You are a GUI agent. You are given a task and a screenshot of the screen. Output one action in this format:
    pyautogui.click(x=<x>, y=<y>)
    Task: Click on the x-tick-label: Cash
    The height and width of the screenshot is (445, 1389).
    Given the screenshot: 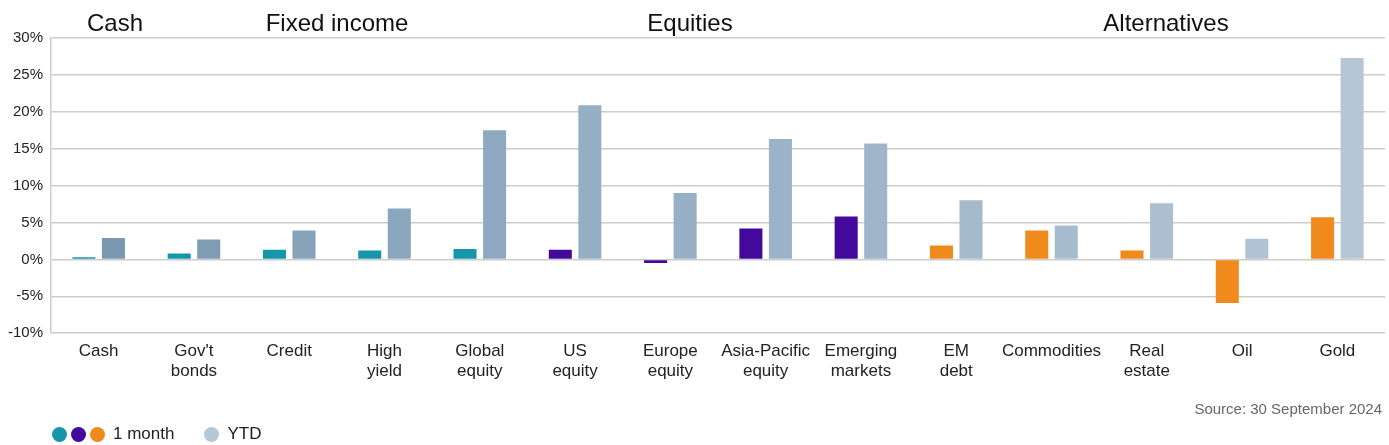 What is the action you would take?
    pyautogui.click(x=98, y=351)
    